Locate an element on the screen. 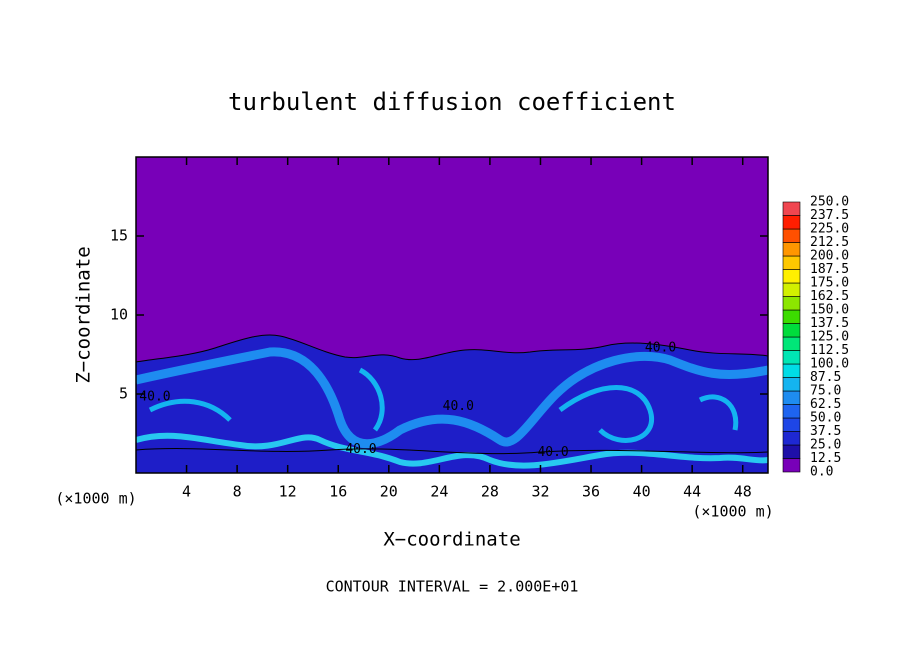 The height and width of the screenshot is (654, 904). chart-title: turbulent diffusion coefficient is located at coordinates (452, 102).